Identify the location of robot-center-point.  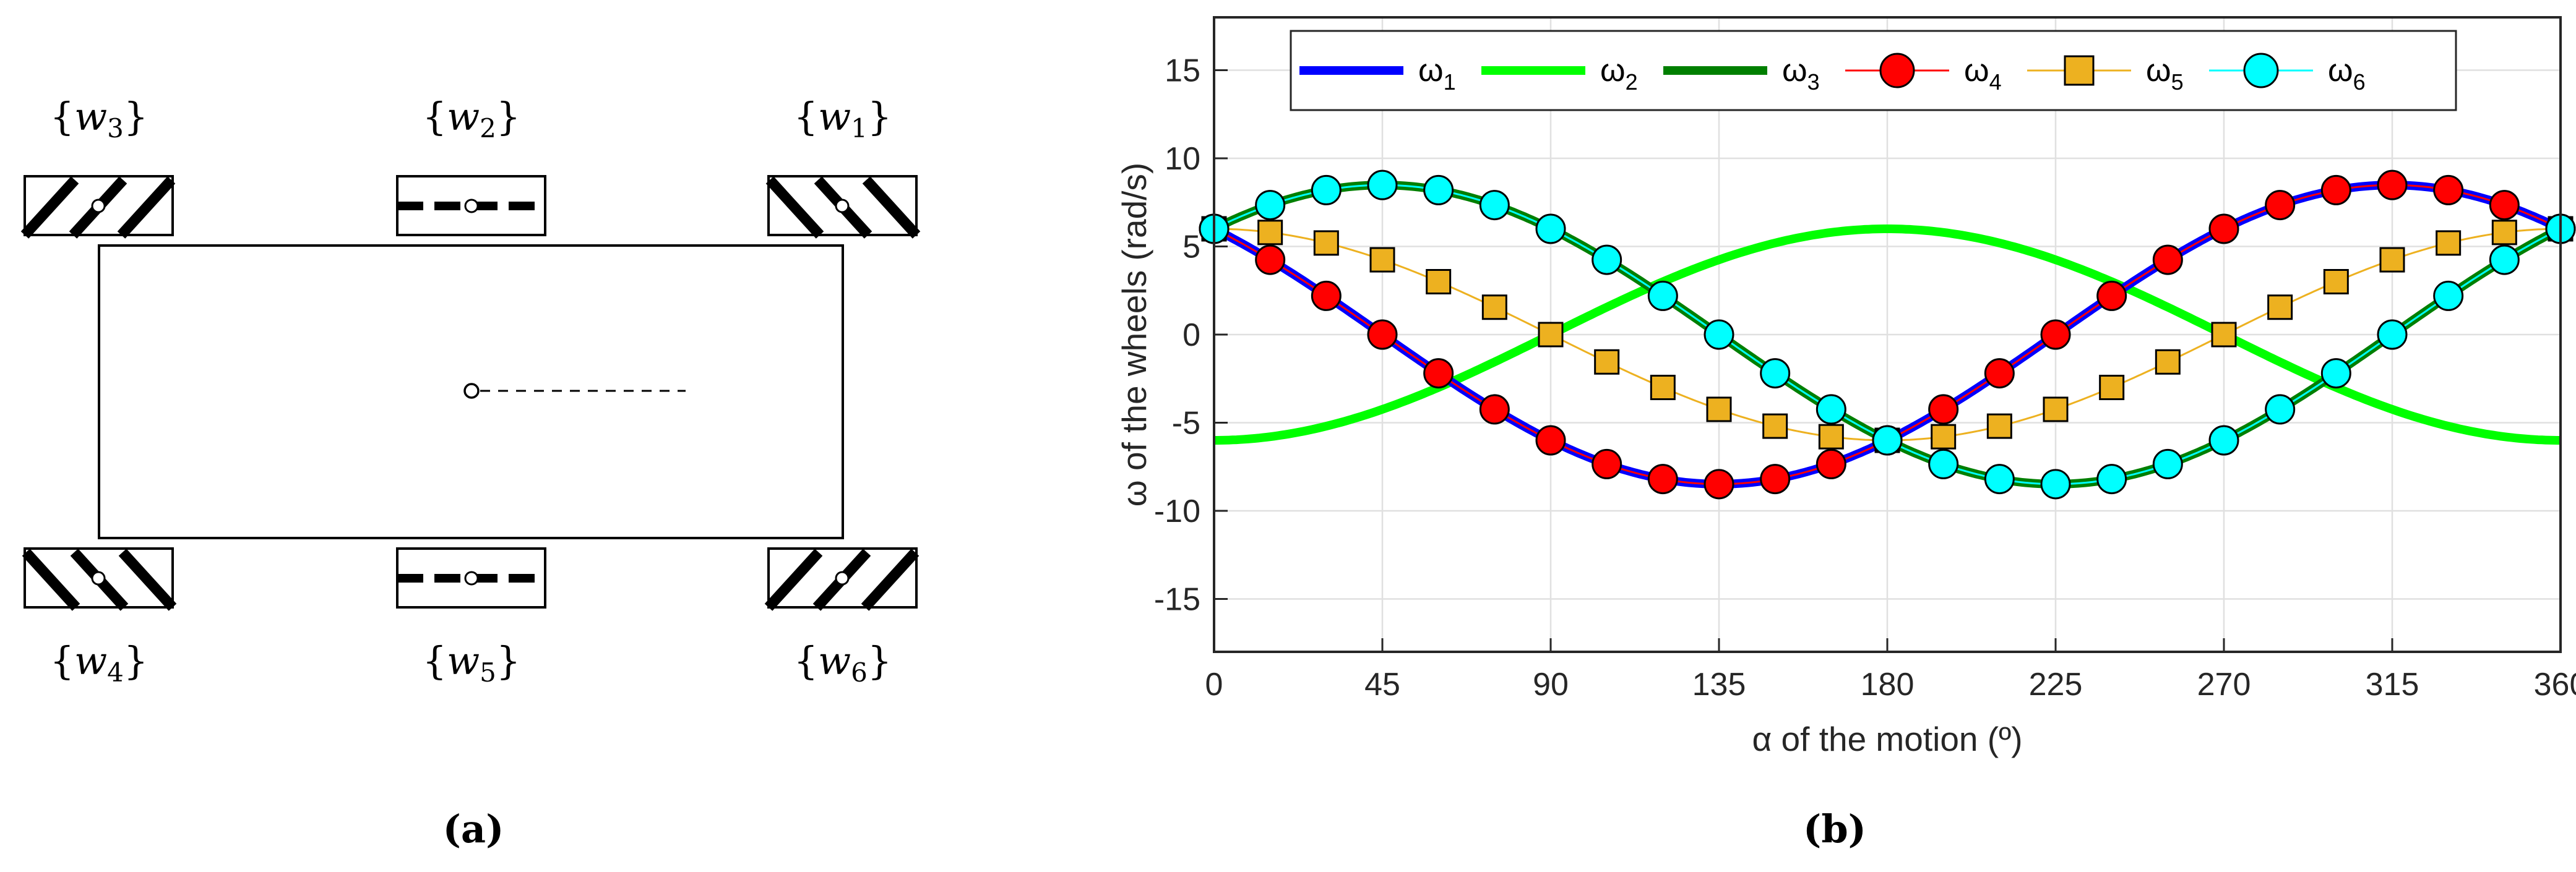
(471, 391).